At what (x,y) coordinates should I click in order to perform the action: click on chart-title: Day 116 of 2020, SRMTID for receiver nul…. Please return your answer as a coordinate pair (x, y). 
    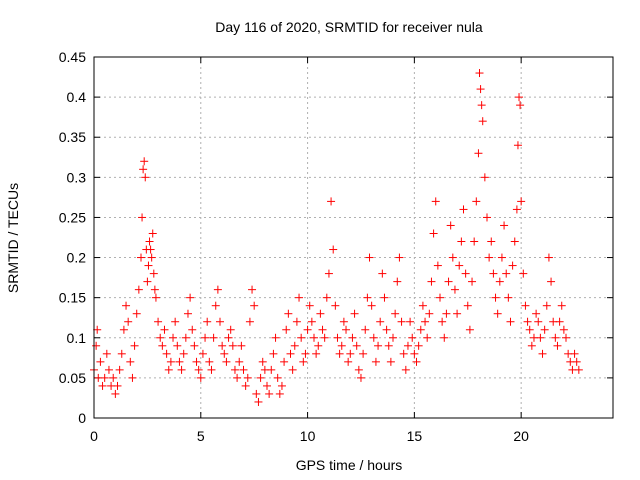
    Looking at the image, I should click on (349, 27).